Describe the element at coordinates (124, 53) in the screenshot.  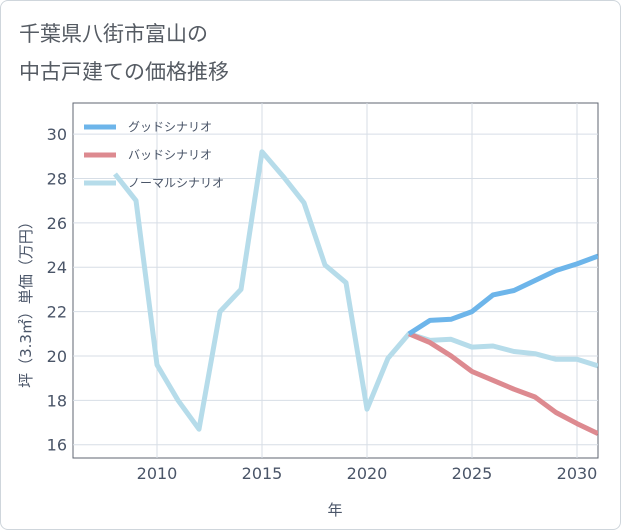
I see `chart-title: 千葉県八街市富山の 中古戸建ての価格推移` at that location.